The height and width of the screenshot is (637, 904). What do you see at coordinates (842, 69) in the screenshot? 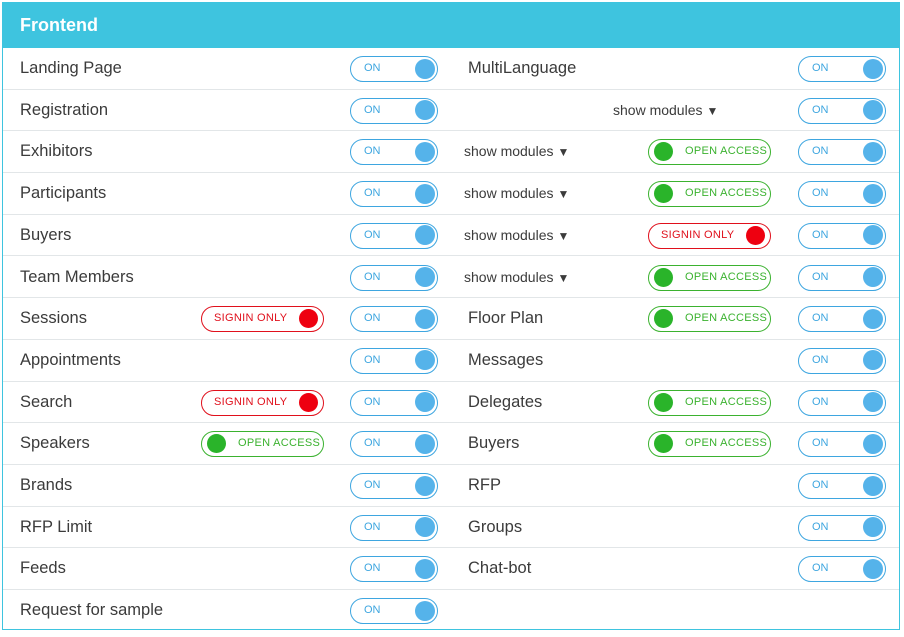
I see `toggle-multilanguage: ON` at bounding box center [842, 69].